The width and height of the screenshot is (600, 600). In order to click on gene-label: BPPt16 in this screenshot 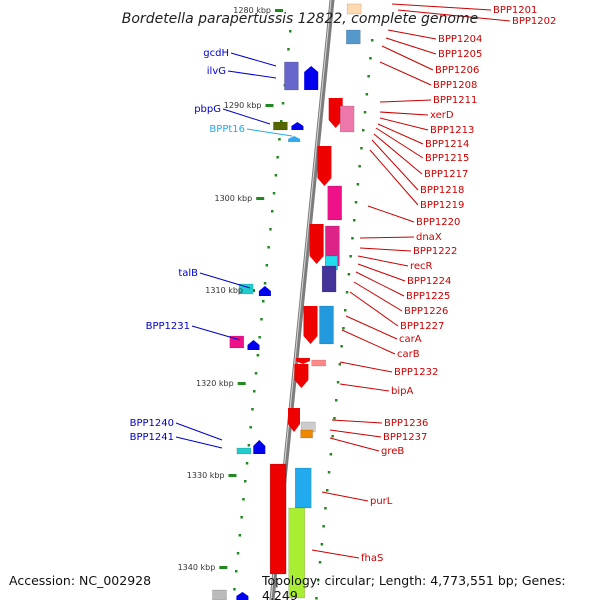, I will do `click(227, 129)`.